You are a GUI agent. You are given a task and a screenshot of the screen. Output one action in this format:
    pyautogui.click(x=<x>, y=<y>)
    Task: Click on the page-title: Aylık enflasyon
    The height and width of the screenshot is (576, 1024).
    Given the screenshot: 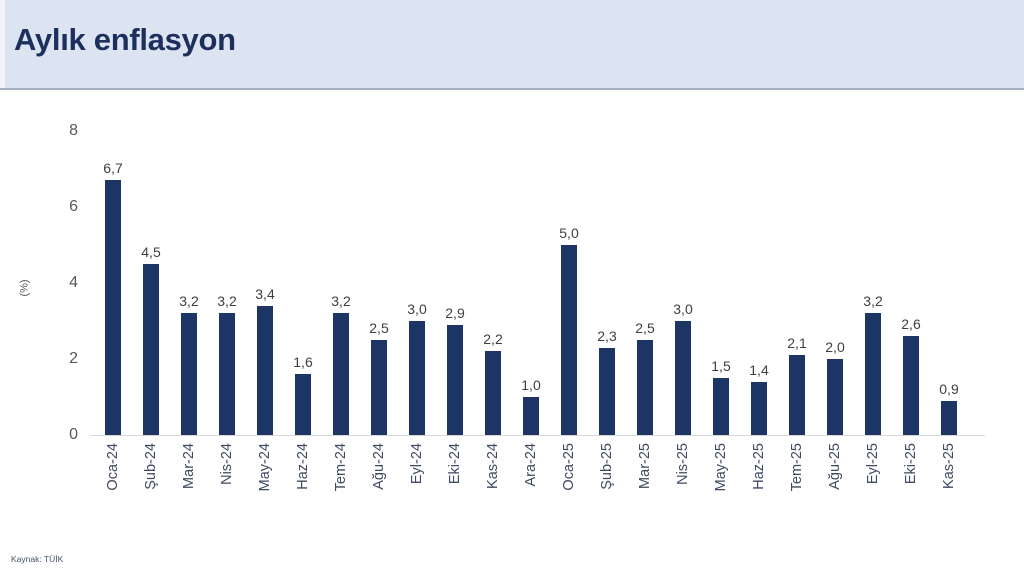 What is the action you would take?
    pyautogui.click(x=125, y=39)
    